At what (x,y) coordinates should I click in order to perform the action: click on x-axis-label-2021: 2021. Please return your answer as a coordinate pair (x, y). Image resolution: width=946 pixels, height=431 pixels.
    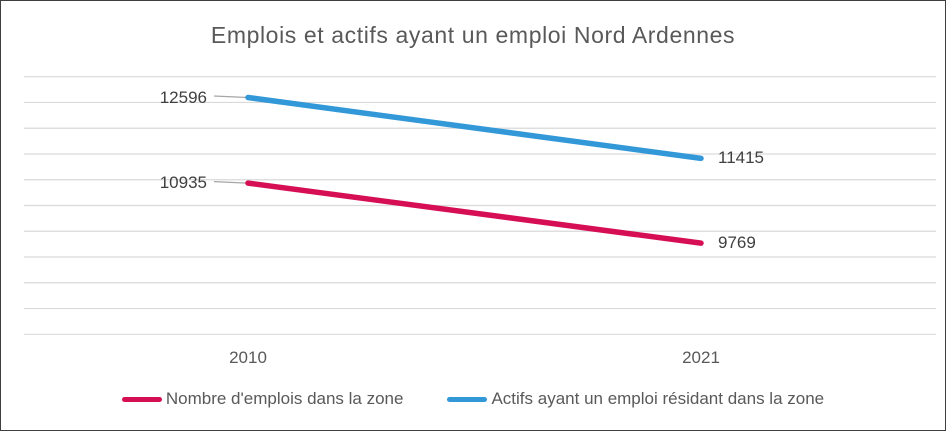
    Looking at the image, I should click on (701, 357).